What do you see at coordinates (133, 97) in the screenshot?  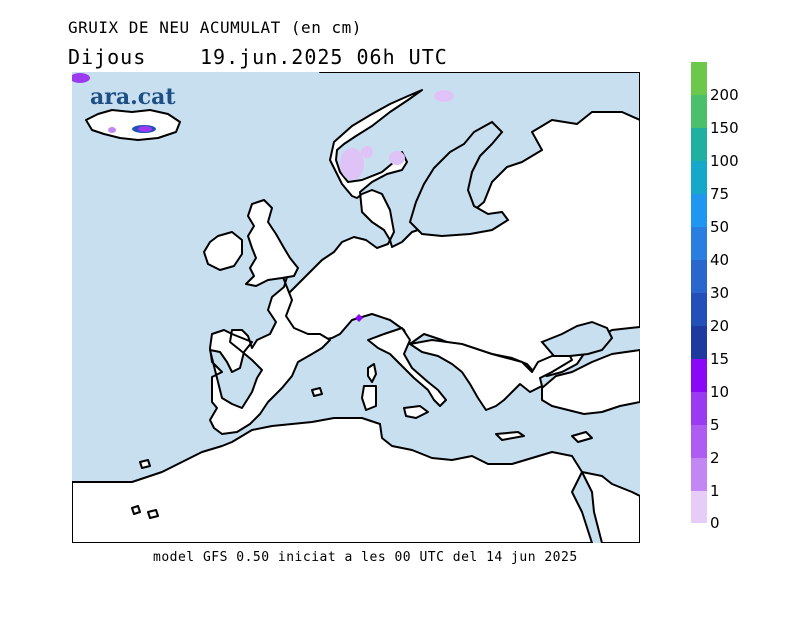 I see `brand-logo: ara.cat` at bounding box center [133, 97].